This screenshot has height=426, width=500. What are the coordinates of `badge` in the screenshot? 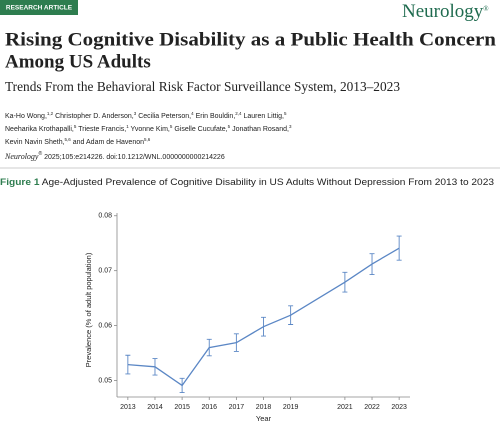 It's located at (39, 7).